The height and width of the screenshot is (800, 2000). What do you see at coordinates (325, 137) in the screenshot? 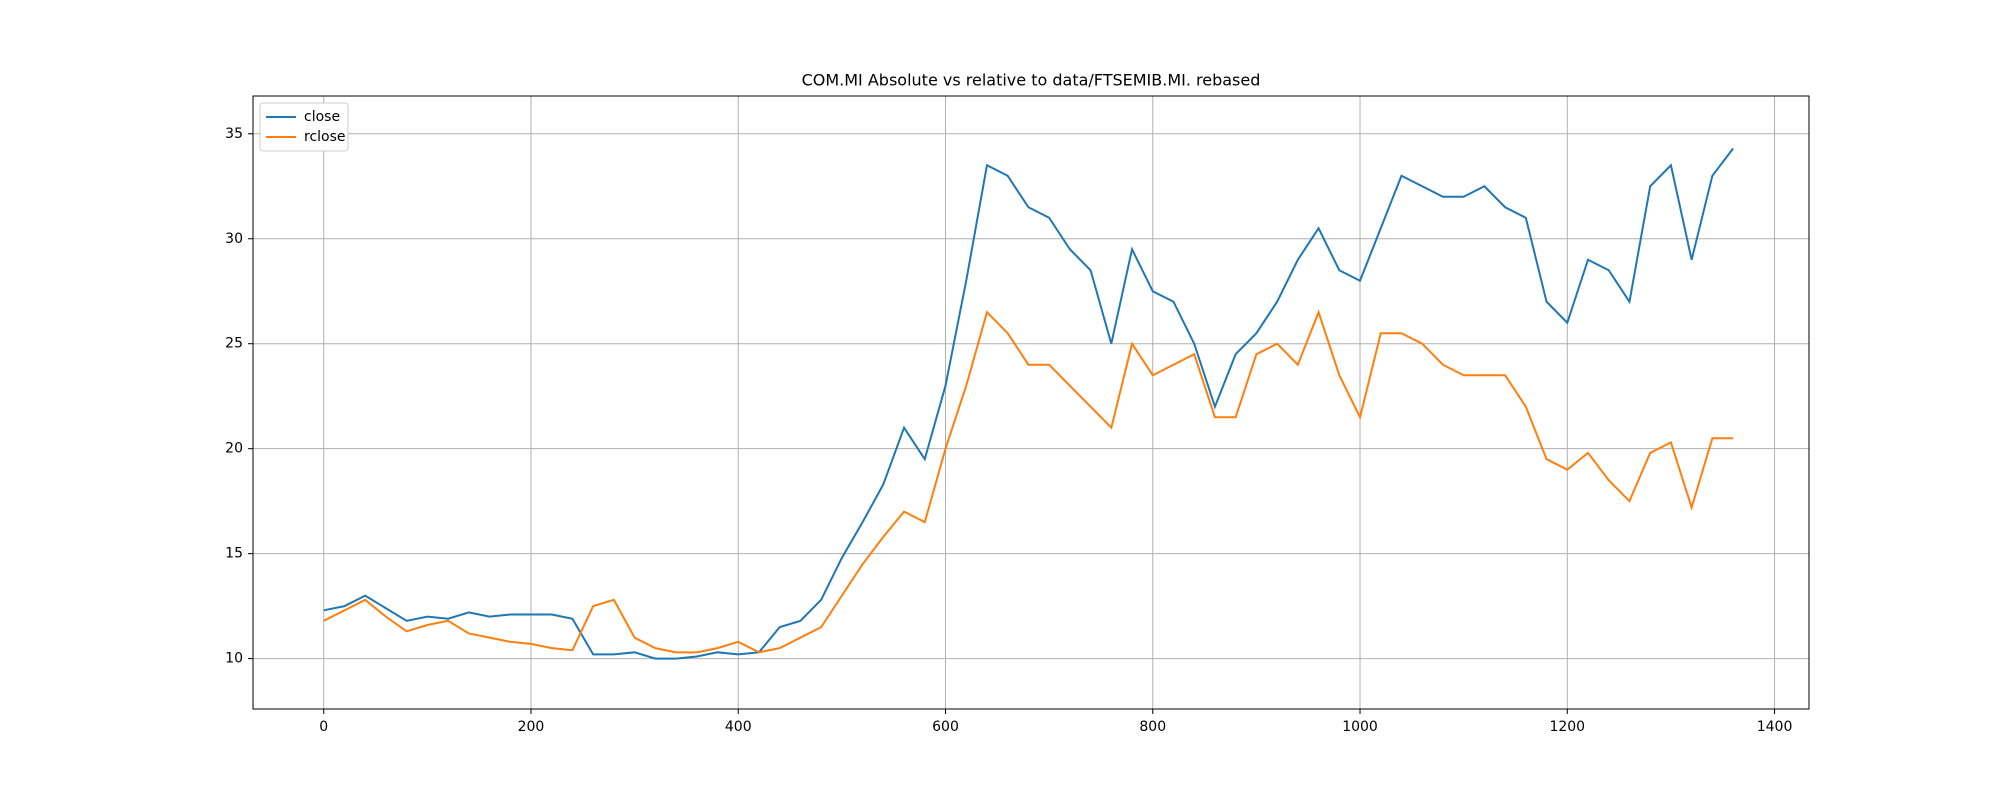
I see `legend-label: rclose` at bounding box center [325, 137].